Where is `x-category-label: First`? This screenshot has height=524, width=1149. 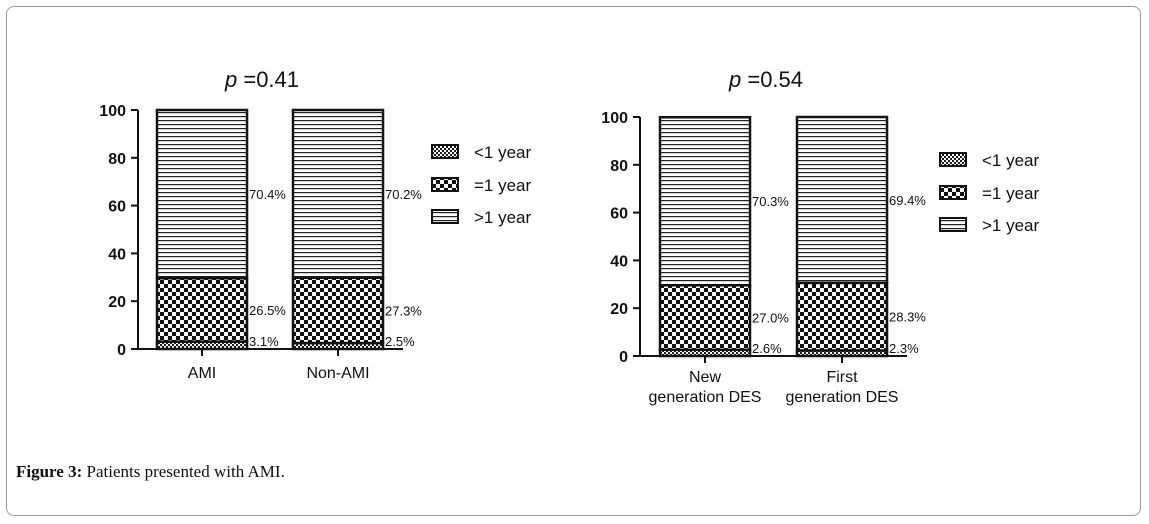 x-category-label: First is located at coordinates (842, 377).